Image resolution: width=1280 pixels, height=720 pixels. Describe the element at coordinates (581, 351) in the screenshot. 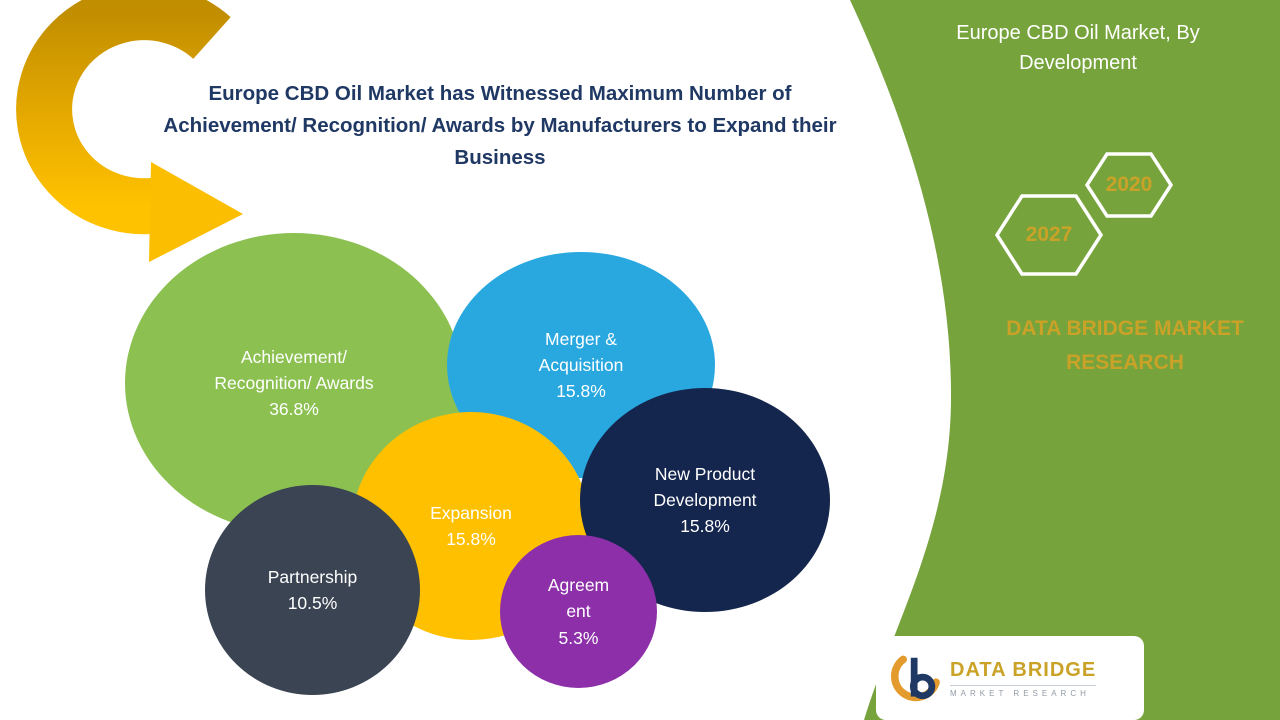

I see `bubble-label: Merger & Acquisition` at that location.